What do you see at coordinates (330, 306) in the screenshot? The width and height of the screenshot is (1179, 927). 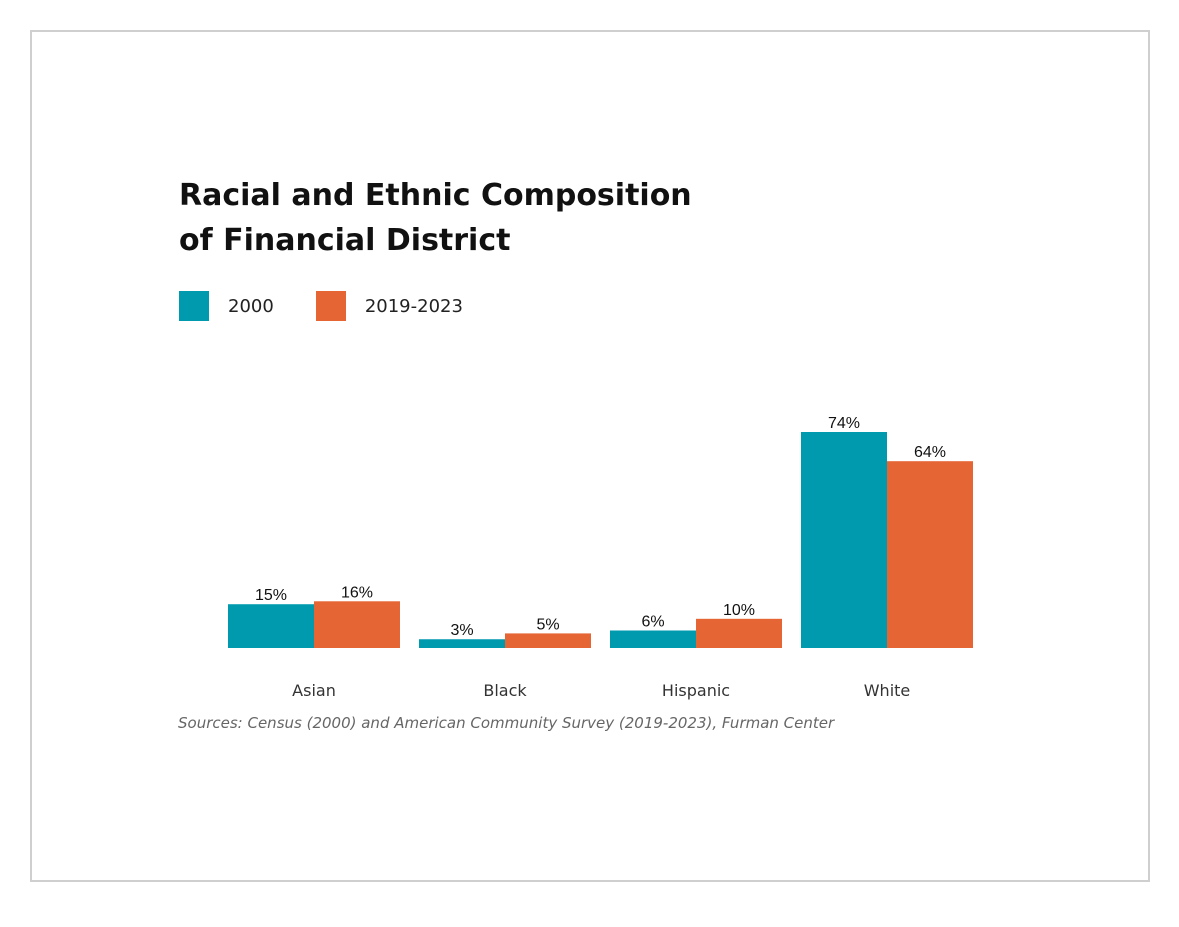 I see `legend-swatch-2019-2023` at bounding box center [330, 306].